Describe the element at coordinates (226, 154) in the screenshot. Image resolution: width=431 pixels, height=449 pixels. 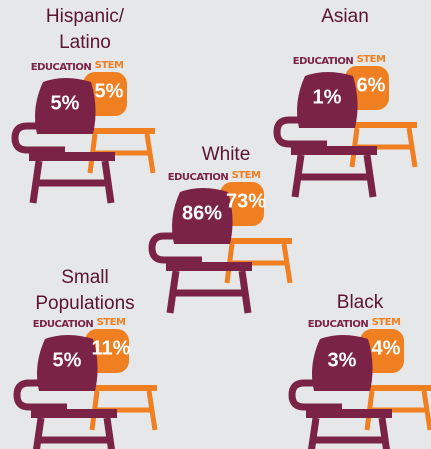
I see `group-name: White` at that location.